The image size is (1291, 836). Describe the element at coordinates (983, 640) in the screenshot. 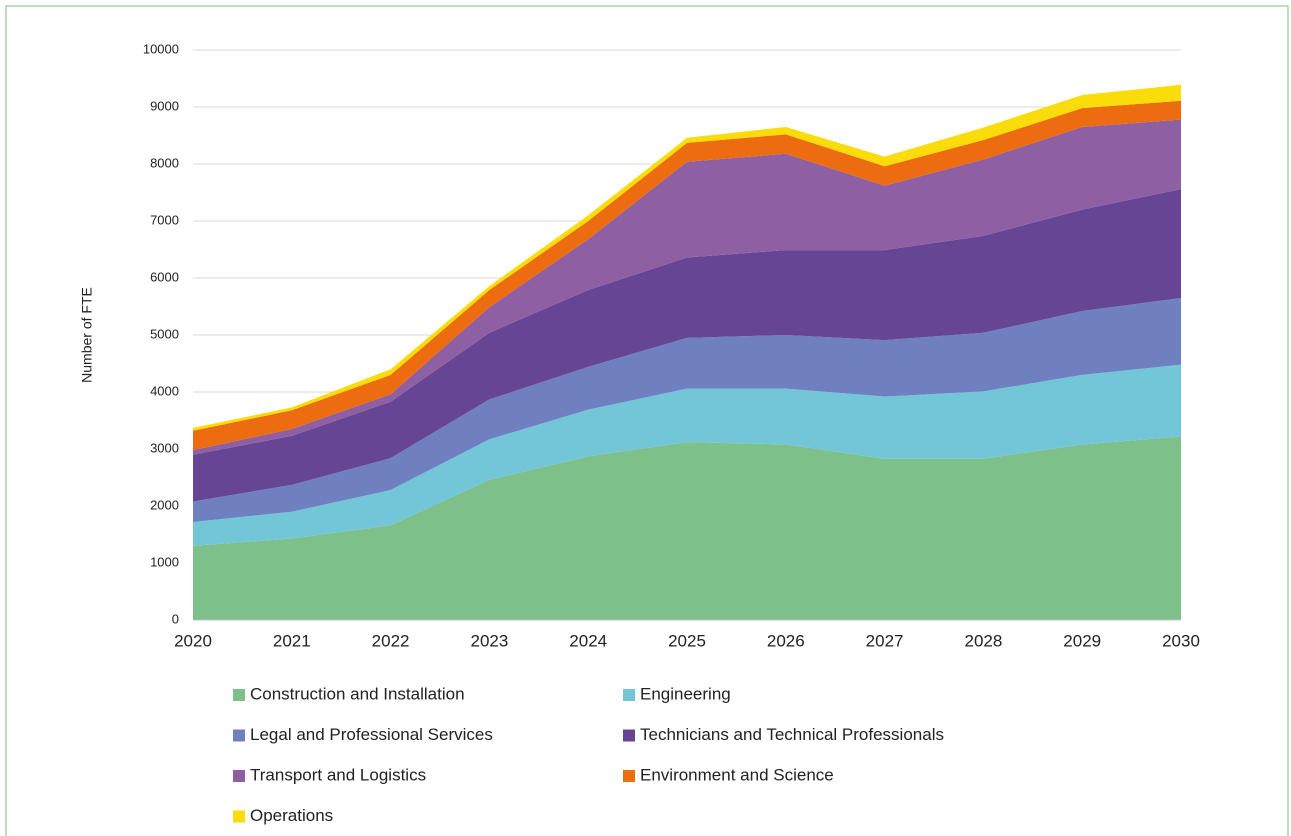

I see `x-tick-label: 2028` at that location.